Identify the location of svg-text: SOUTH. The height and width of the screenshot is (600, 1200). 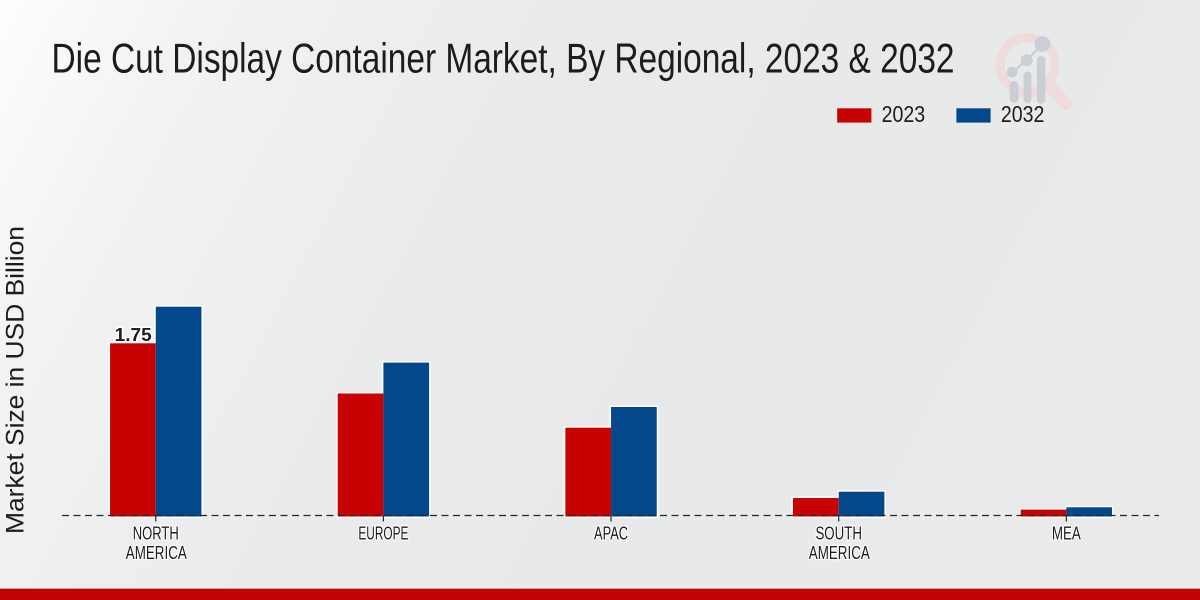
(838, 533).